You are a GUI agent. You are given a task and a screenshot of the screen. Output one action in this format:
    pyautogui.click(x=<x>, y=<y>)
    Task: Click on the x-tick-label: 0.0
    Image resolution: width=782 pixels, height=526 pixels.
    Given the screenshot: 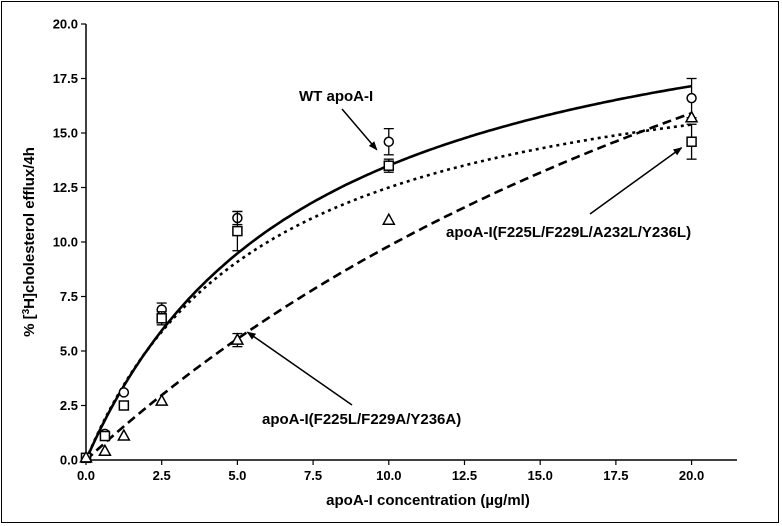 What is the action you would take?
    pyautogui.click(x=86, y=475)
    